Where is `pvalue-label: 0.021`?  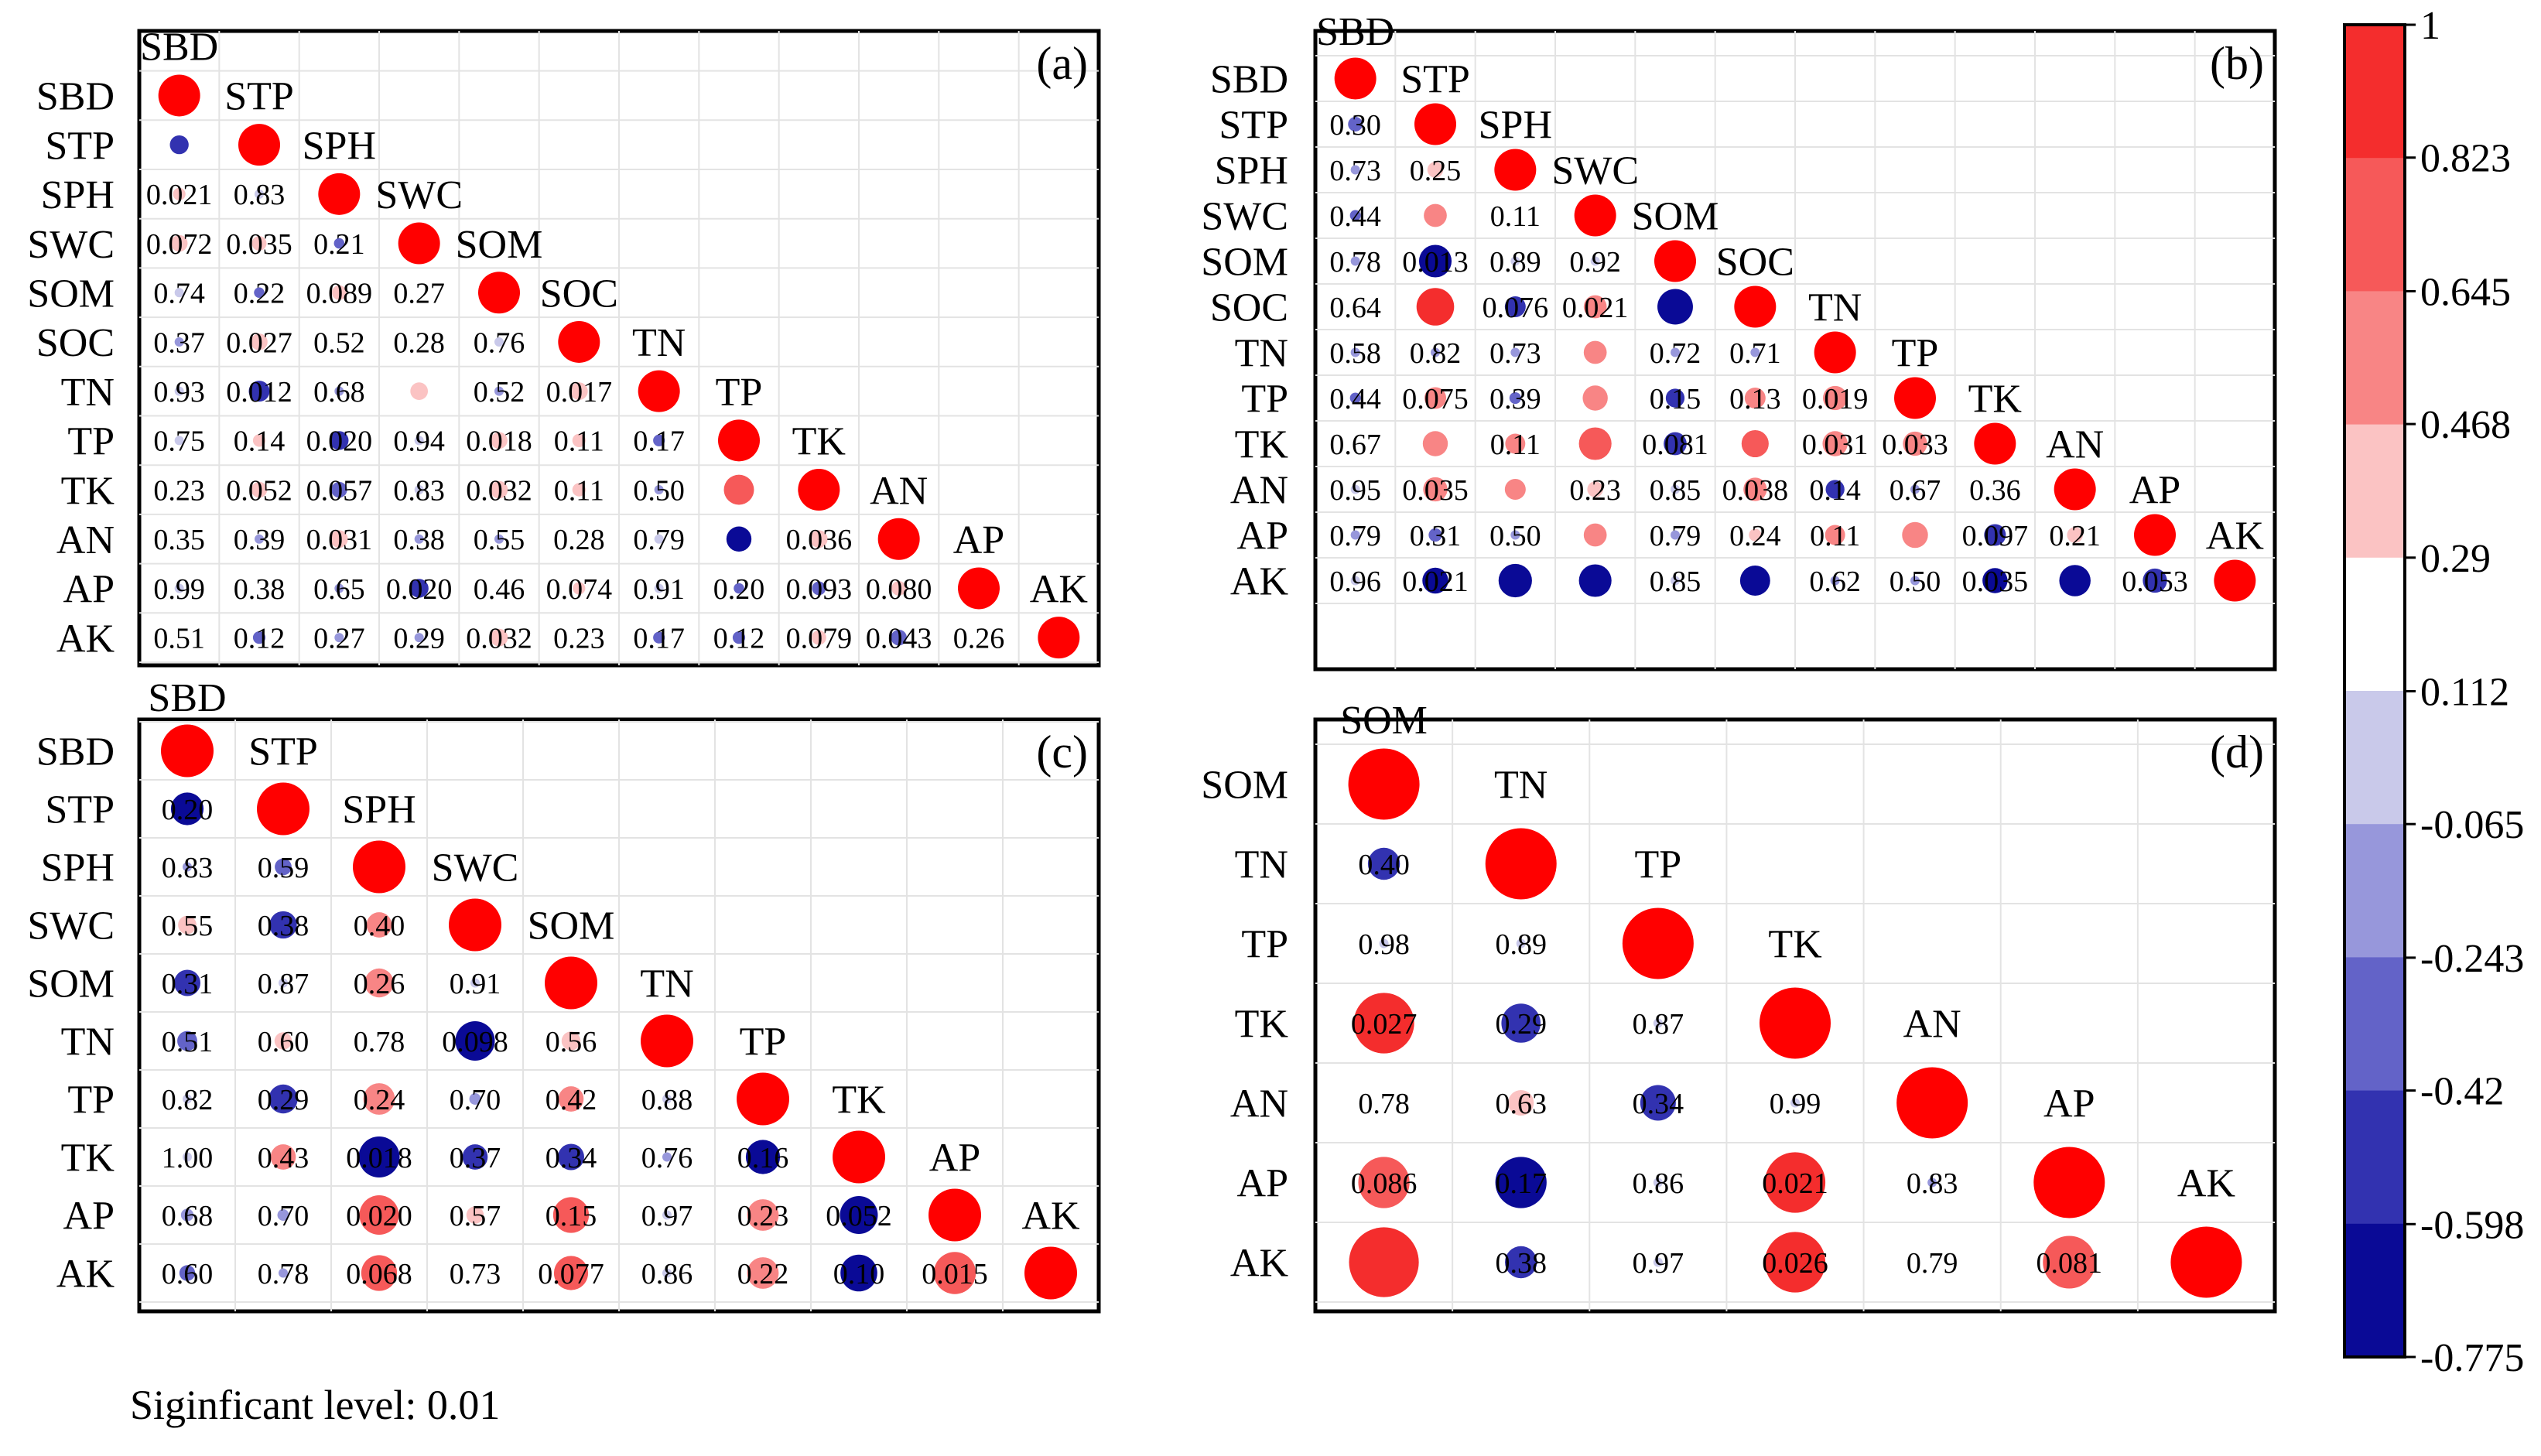 pvalue-label: 0.021 is located at coordinates (1795, 1184).